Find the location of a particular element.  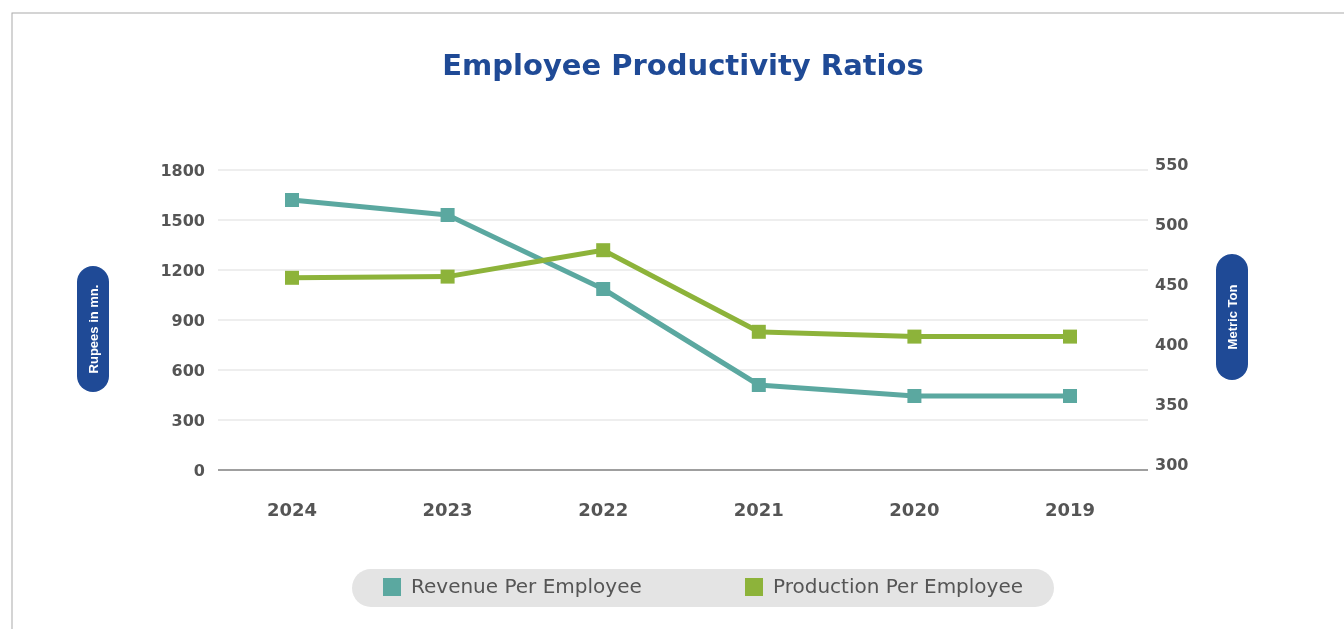

y-tick-label: 600 is located at coordinates (188, 370).